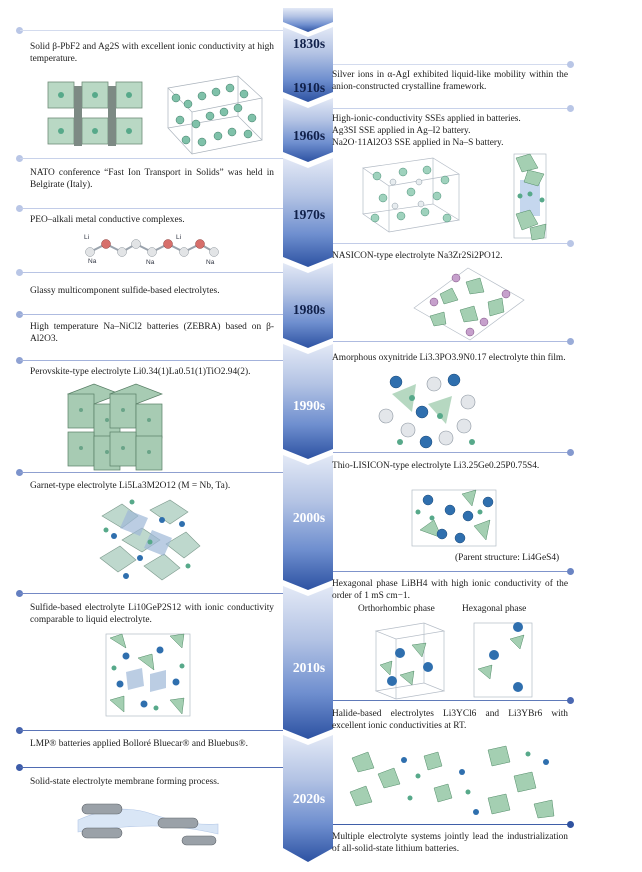  I want to click on na-beta-alumina-illustration, so click(530, 197).